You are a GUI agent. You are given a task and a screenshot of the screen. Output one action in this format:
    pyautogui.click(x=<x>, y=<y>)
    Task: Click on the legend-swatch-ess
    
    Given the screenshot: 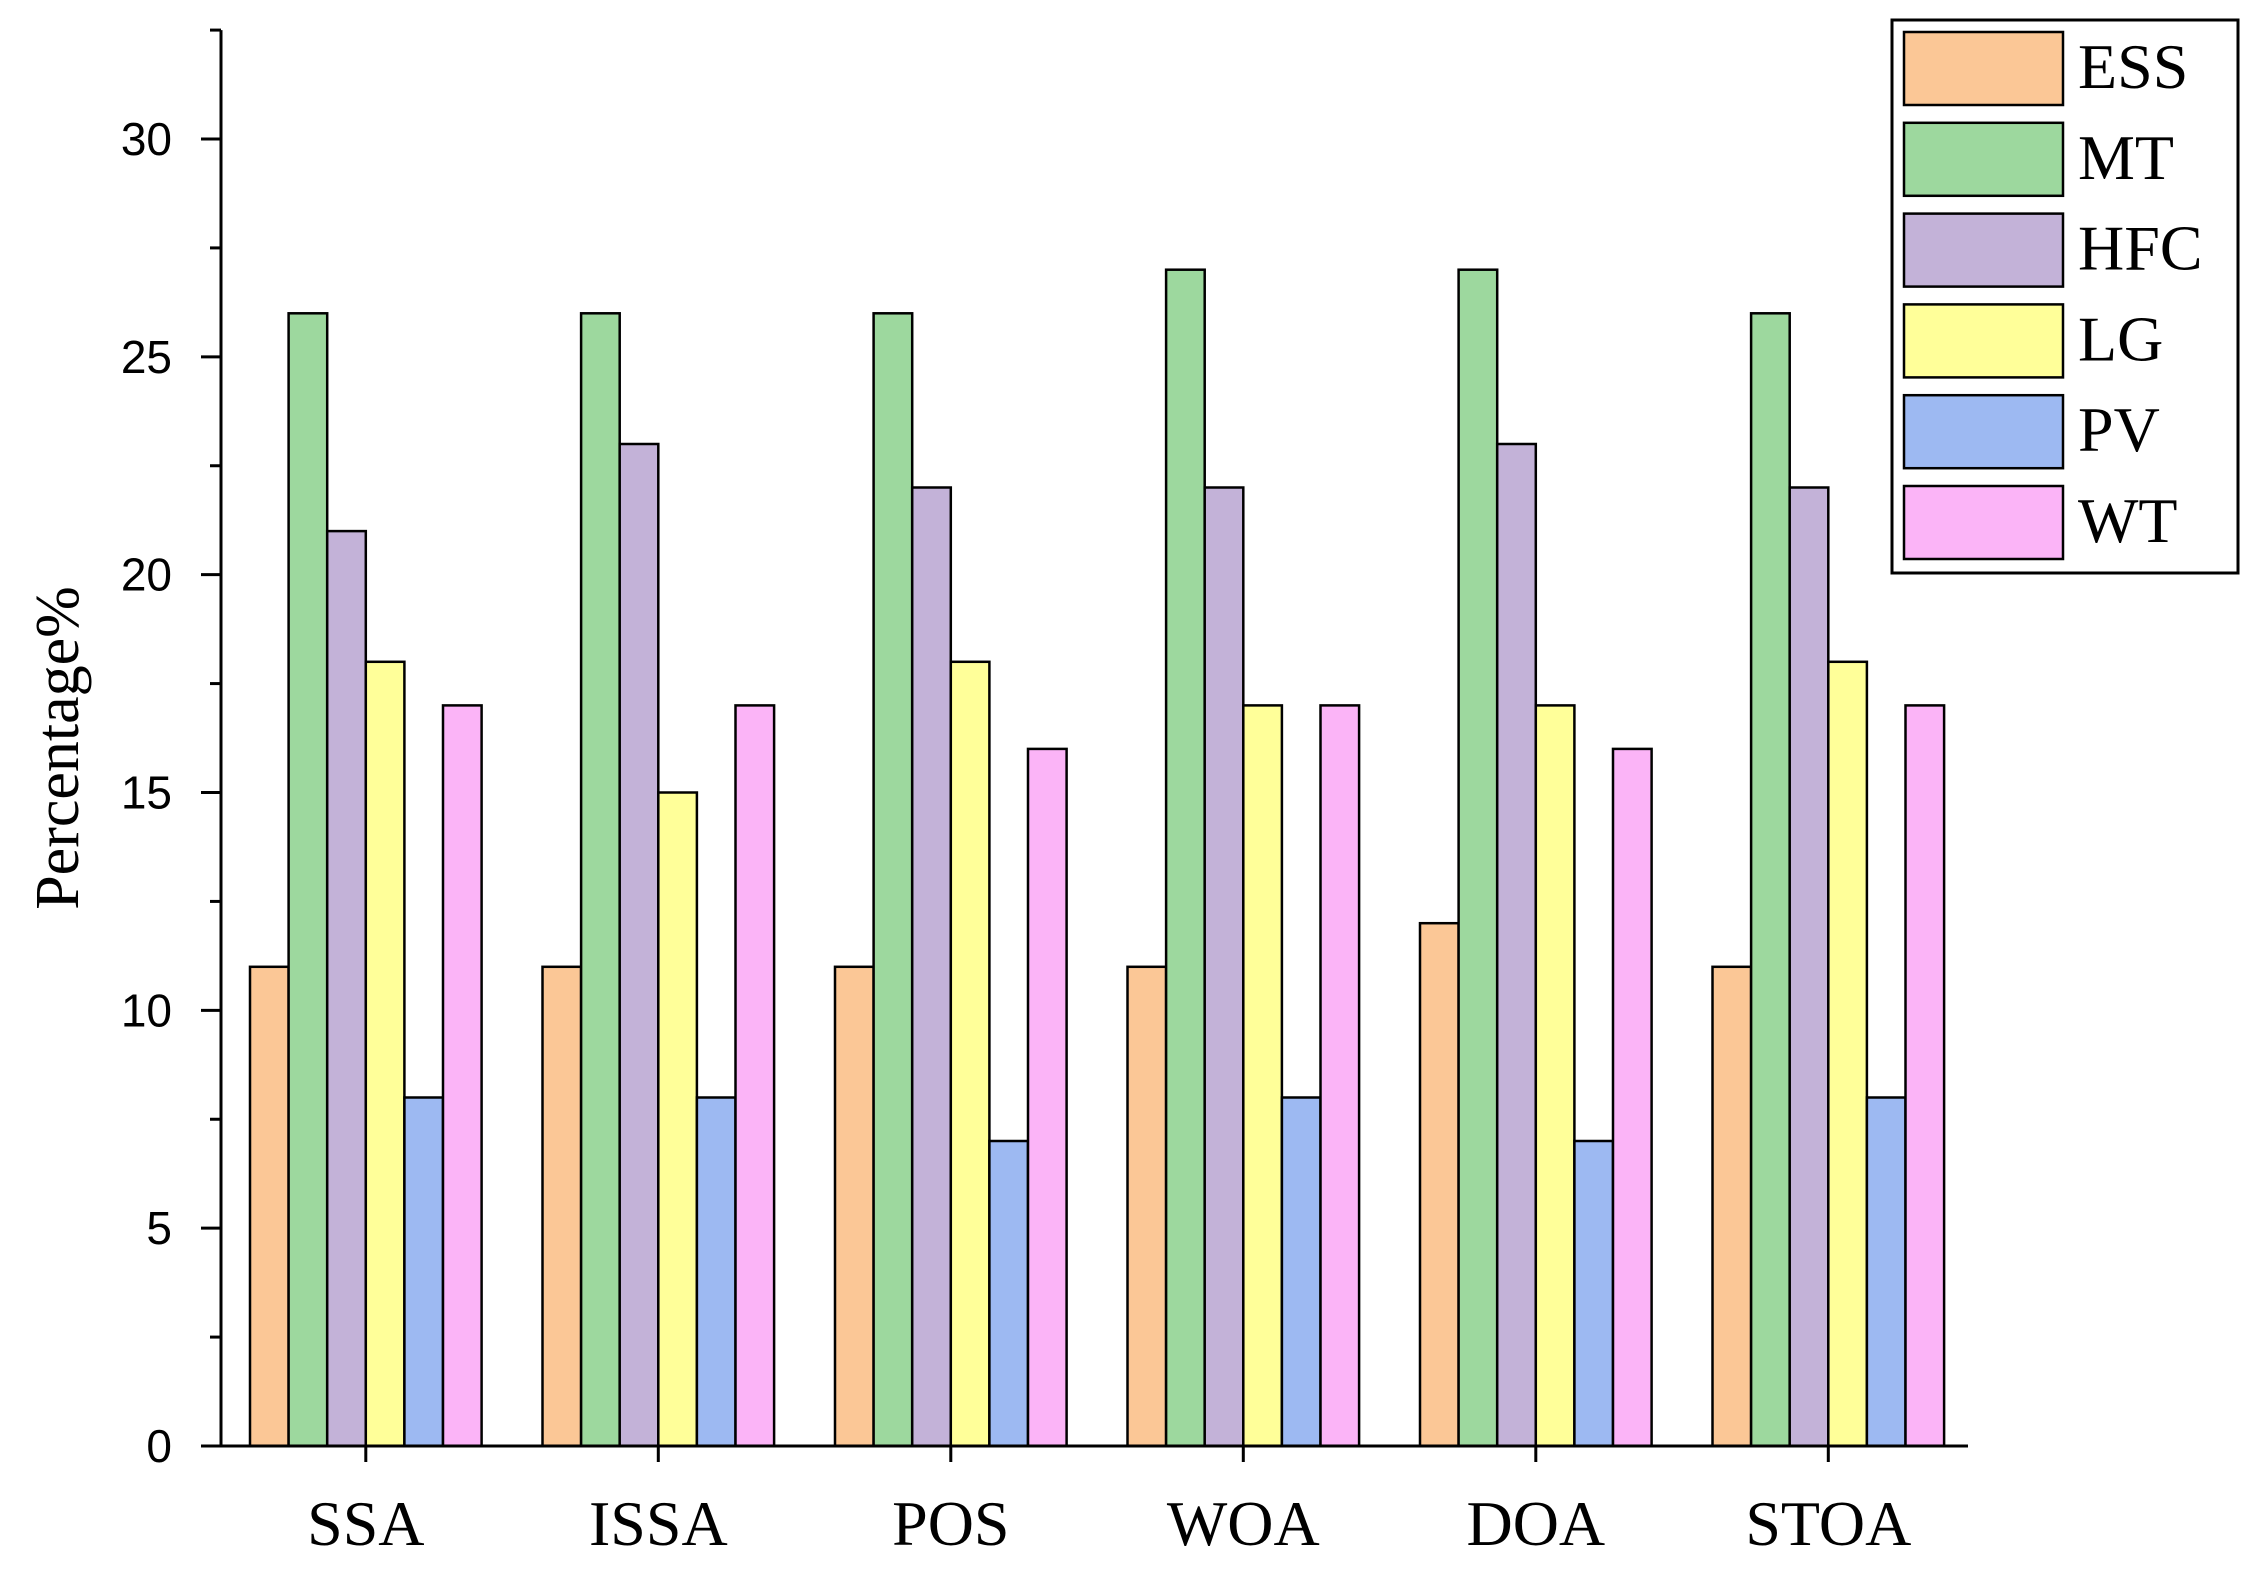 What is the action you would take?
    pyautogui.click(x=1983, y=68)
    